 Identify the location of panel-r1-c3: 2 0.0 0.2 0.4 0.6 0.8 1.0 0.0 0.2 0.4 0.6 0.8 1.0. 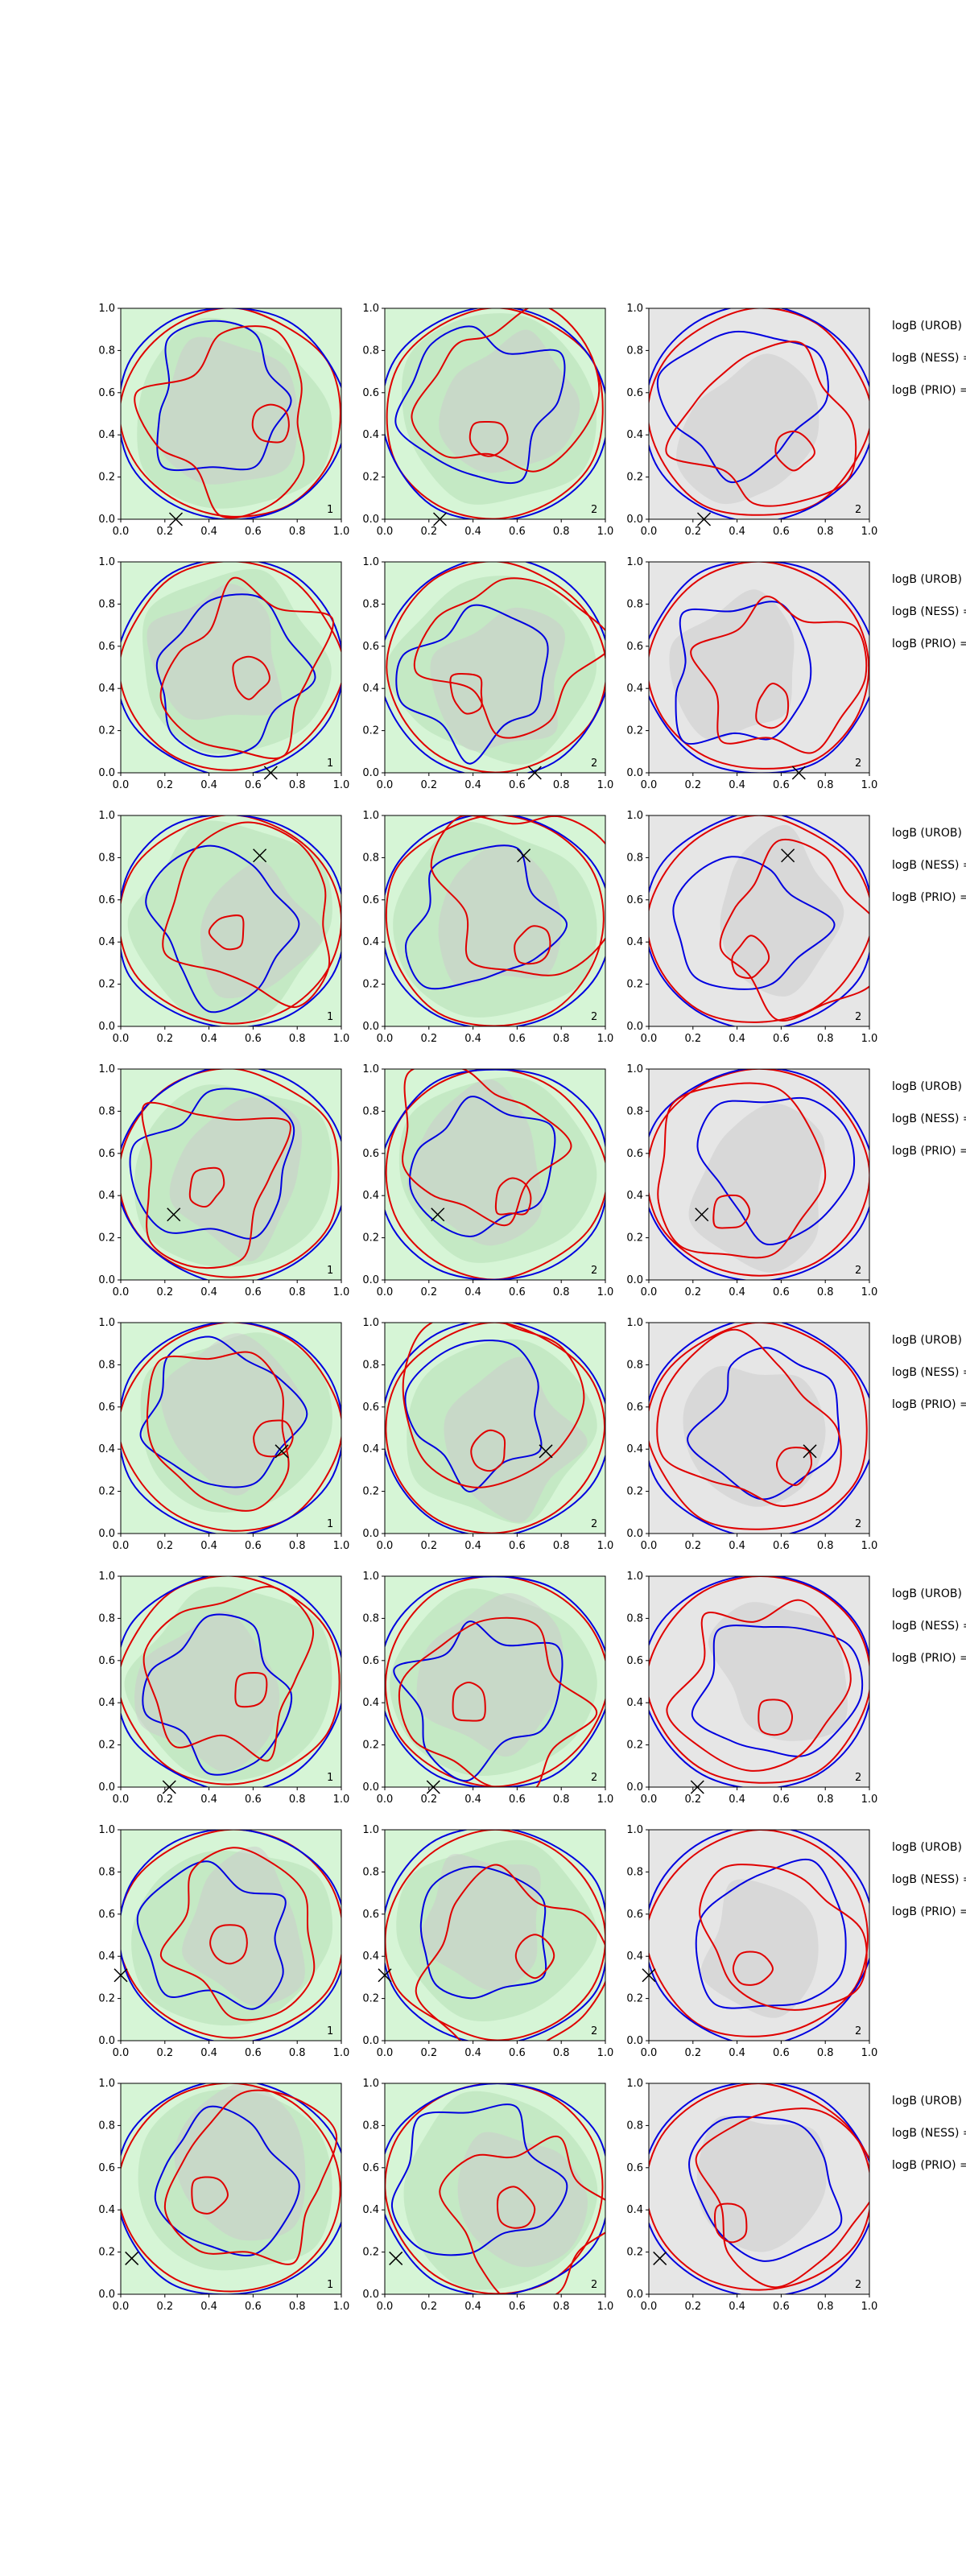
(751, 421).